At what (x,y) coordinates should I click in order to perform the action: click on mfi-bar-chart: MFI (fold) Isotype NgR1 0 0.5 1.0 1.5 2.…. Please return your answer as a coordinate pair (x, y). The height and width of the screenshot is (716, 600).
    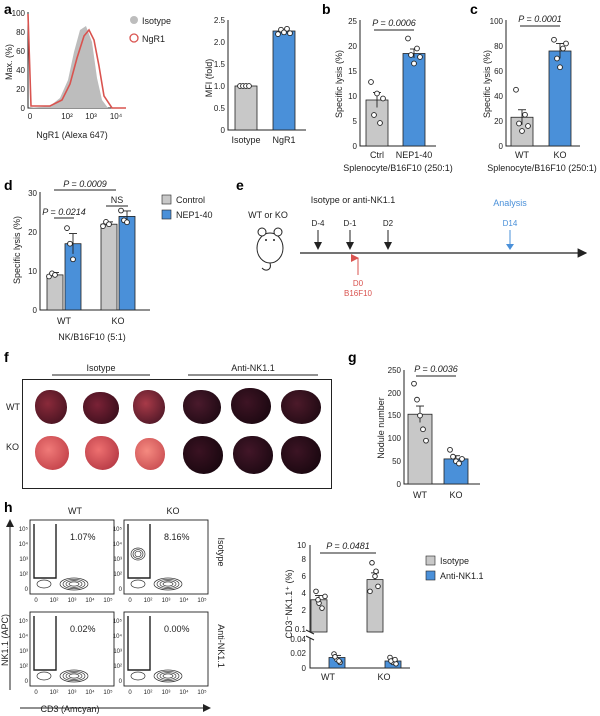
    Looking at the image, I should click on (255, 80).